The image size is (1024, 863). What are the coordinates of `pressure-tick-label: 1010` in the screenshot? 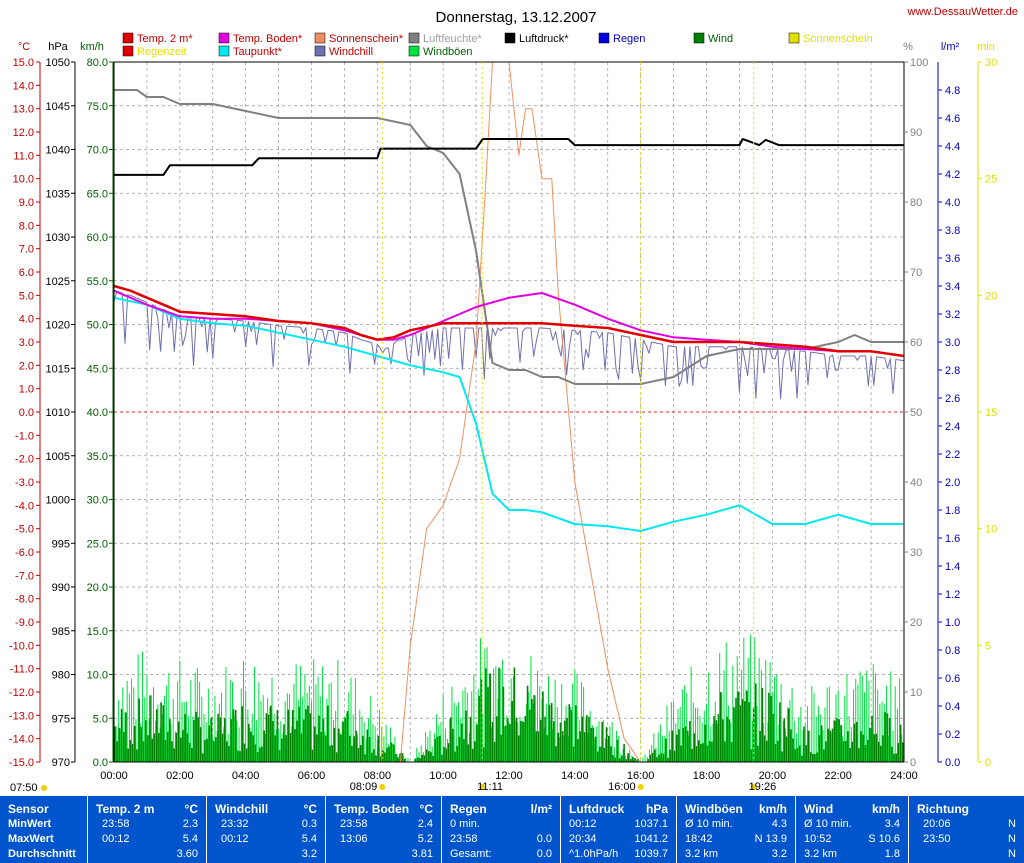 It's located at (58, 413).